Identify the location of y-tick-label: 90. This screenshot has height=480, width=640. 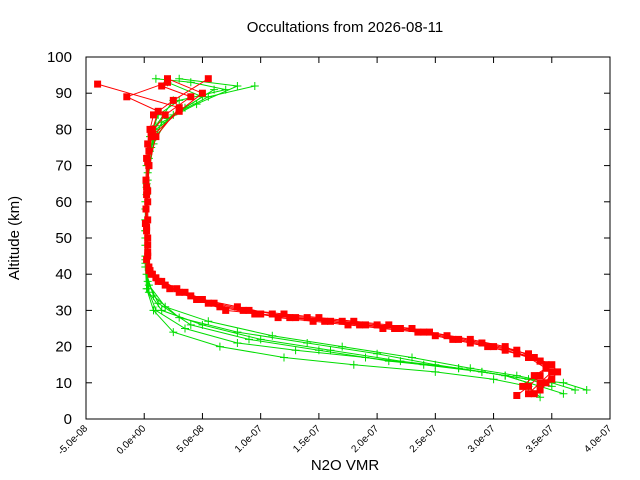
(63, 93).